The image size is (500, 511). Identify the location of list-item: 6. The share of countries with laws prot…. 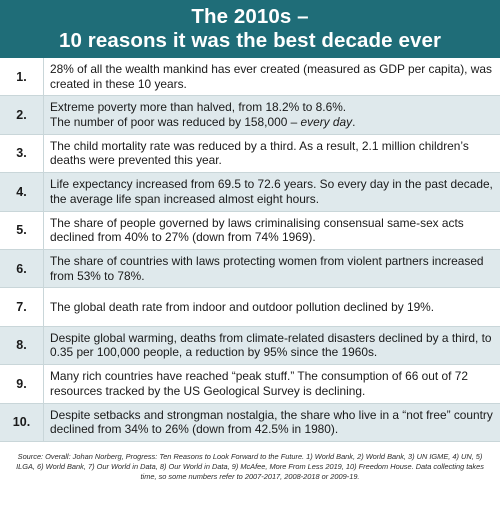
(250, 269).